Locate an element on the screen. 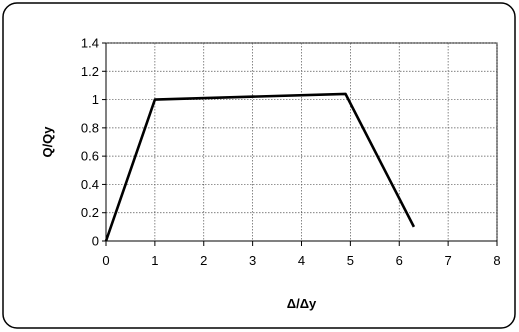  y-tick-label: 0 is located at coordinates (95, 241).